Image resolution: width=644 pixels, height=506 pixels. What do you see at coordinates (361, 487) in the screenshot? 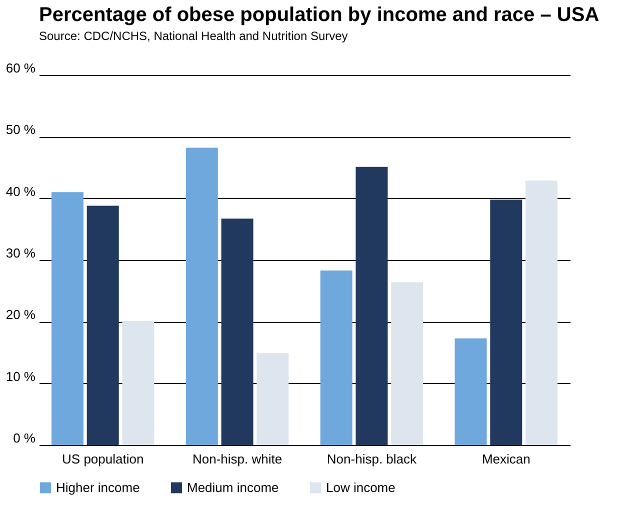
I see `legend-label: Low income` at bounding box center [361, 487].